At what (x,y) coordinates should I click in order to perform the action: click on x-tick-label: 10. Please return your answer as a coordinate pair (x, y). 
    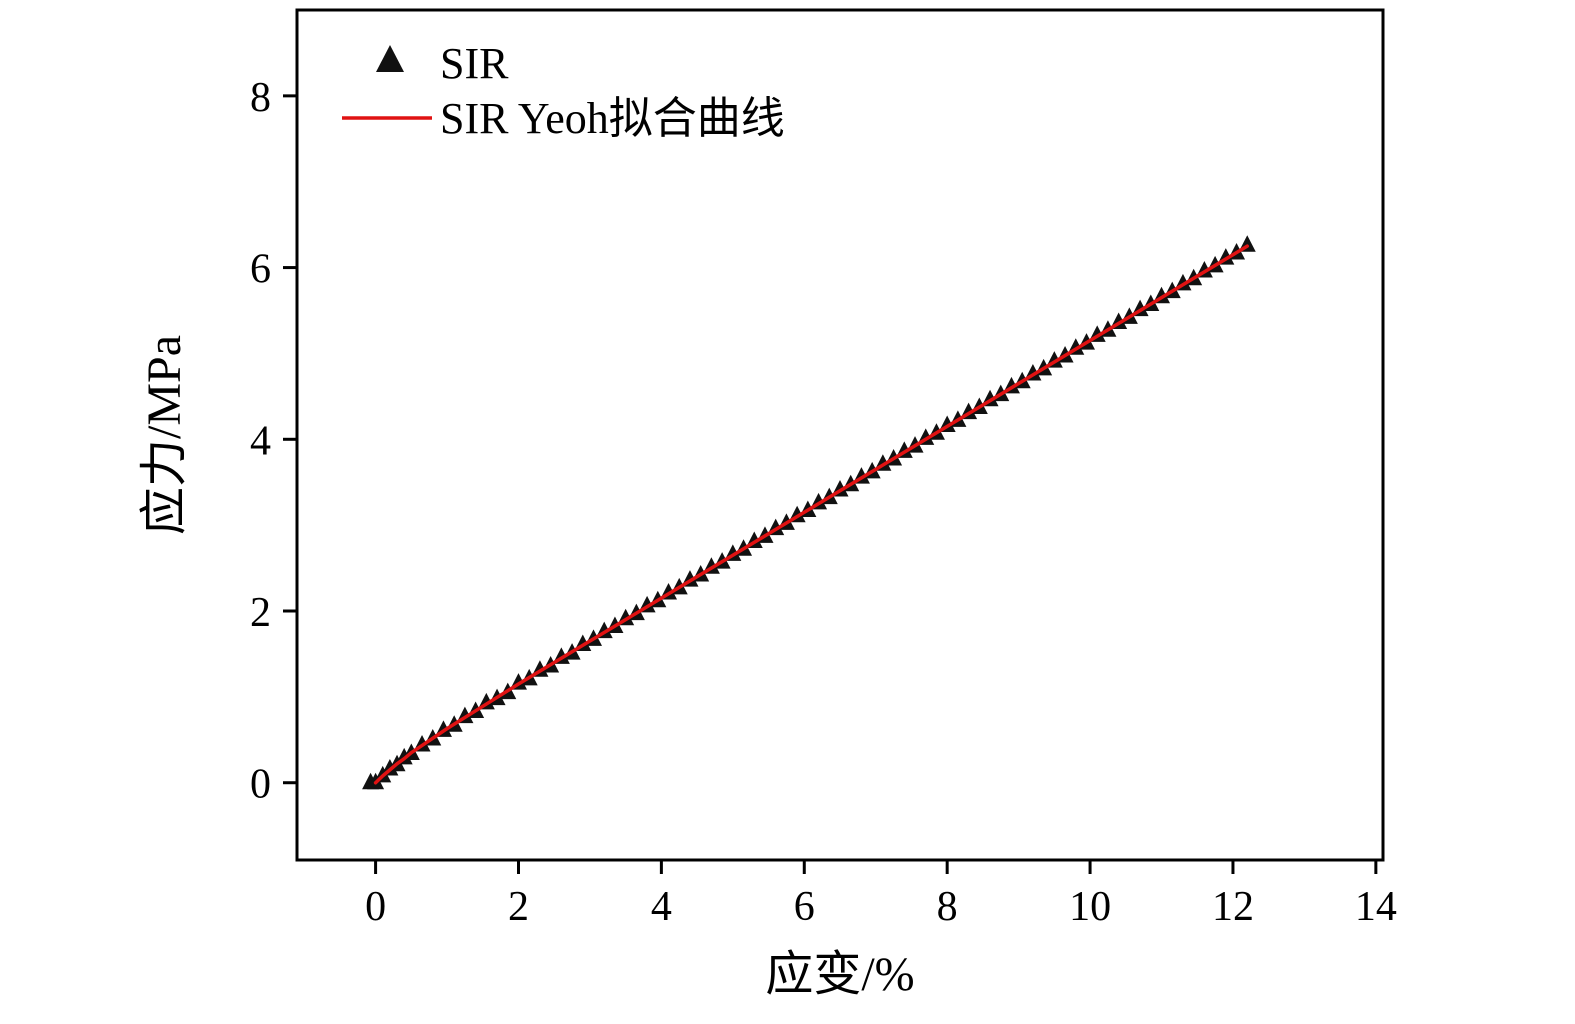
    Looking at the image, I should click on (1090, 907).